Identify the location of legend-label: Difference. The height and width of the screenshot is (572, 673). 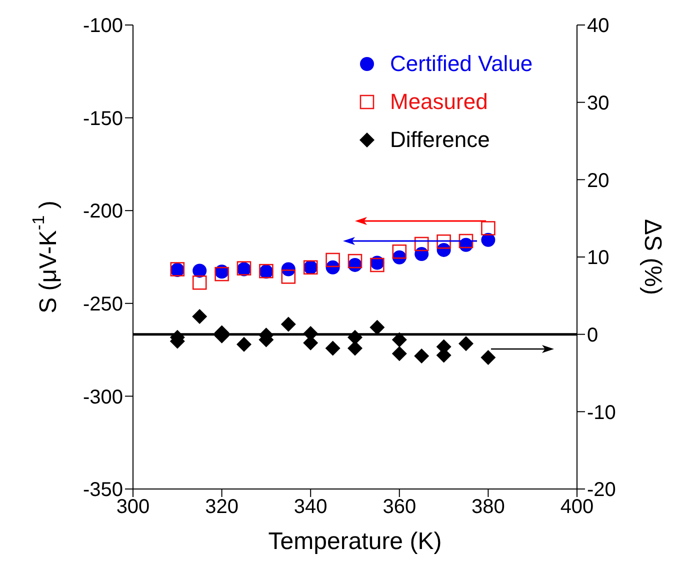
(440, 140).